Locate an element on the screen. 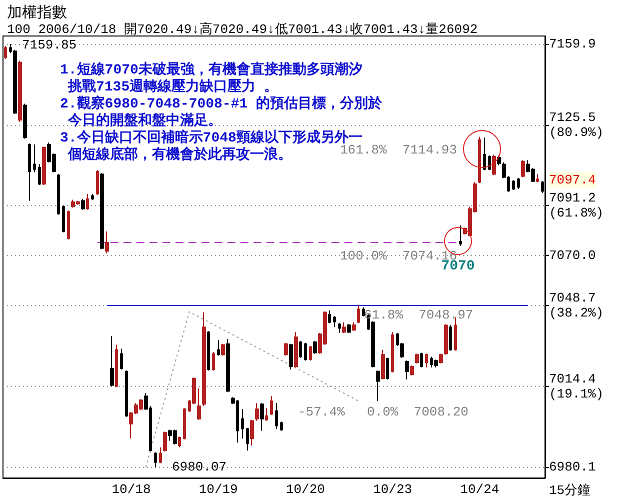 The image size is (624, 499). y-tick-label: 7091.2 (61.8%) is located at coordinates (576, 205).